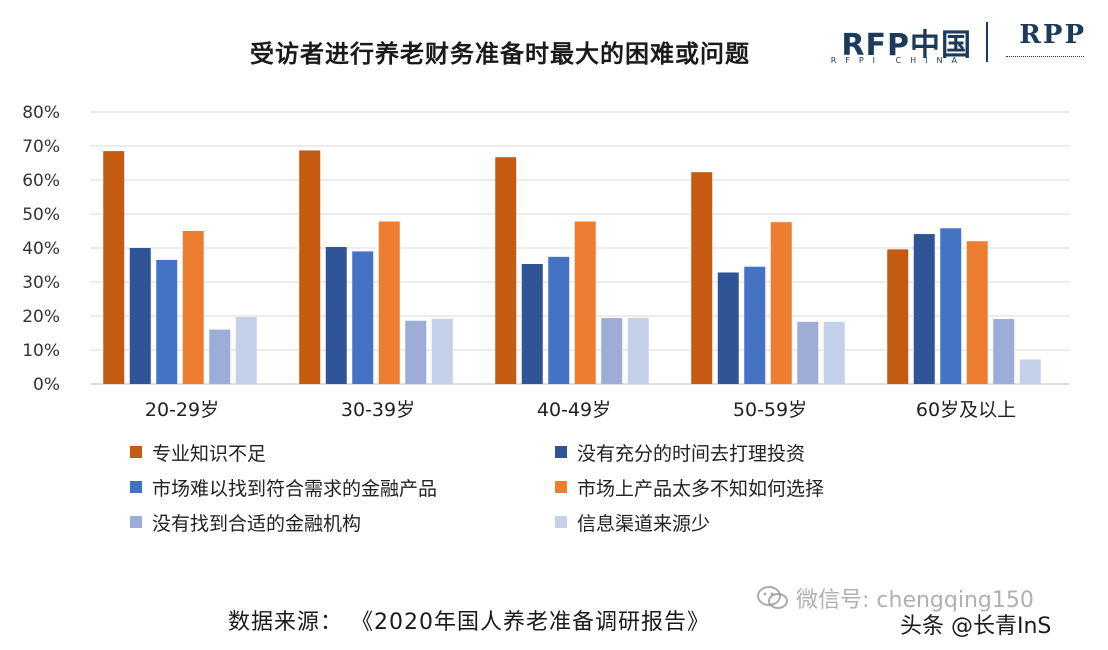 The image size is (1108, 650). I want to click on y-tick-label: 10%, so click(41, 351).